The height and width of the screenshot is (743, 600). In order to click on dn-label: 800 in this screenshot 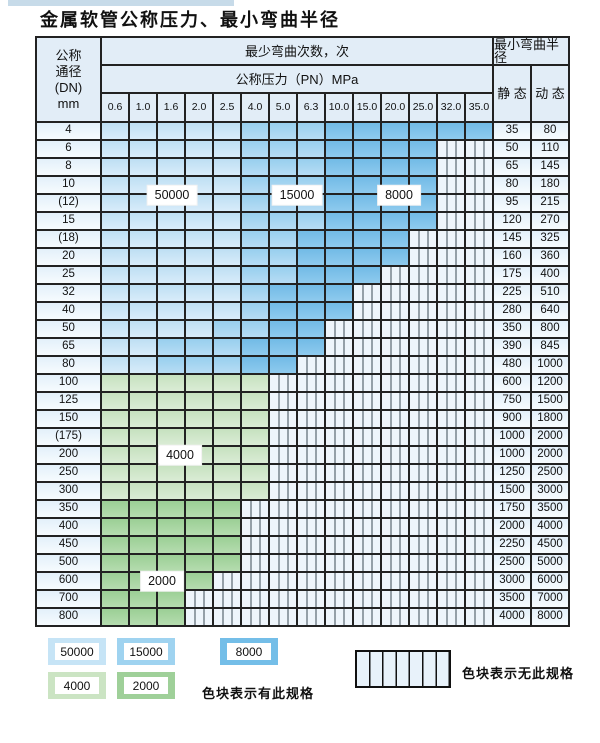, I will do `click(69, 618)`.